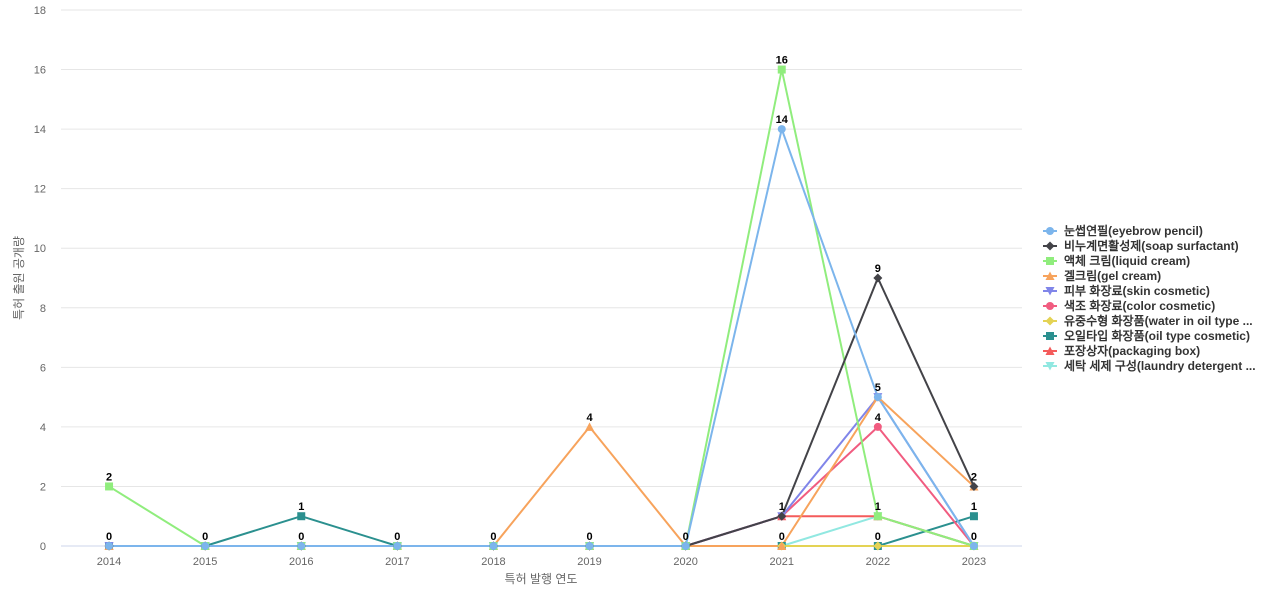  What do you see at coordinates (1157, 335) in the screenshot?
I see `legend-label: 오일타입 화장품(oil type cosmetic)` at bounding box center [1157, 335].